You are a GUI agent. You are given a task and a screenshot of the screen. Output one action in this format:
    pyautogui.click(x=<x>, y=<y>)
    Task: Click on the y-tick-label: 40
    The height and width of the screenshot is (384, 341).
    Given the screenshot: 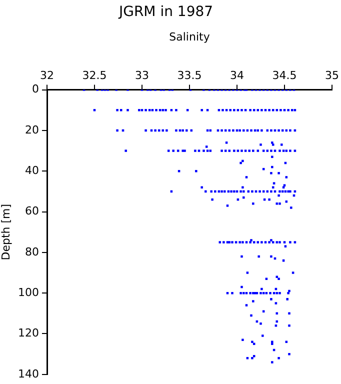 What is the action you would take?
    pyautogui.click(x=32, y=170)
    